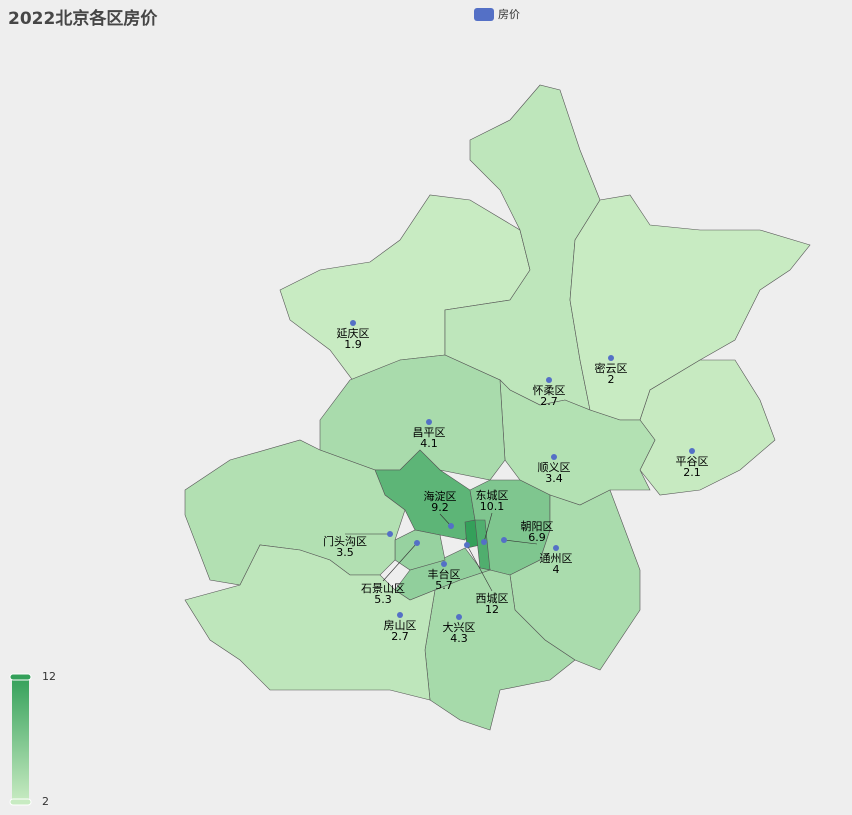 The height and width of the screenshot is (815, 852). I want to click on district-value-label: 9.2, so click(440, 507).